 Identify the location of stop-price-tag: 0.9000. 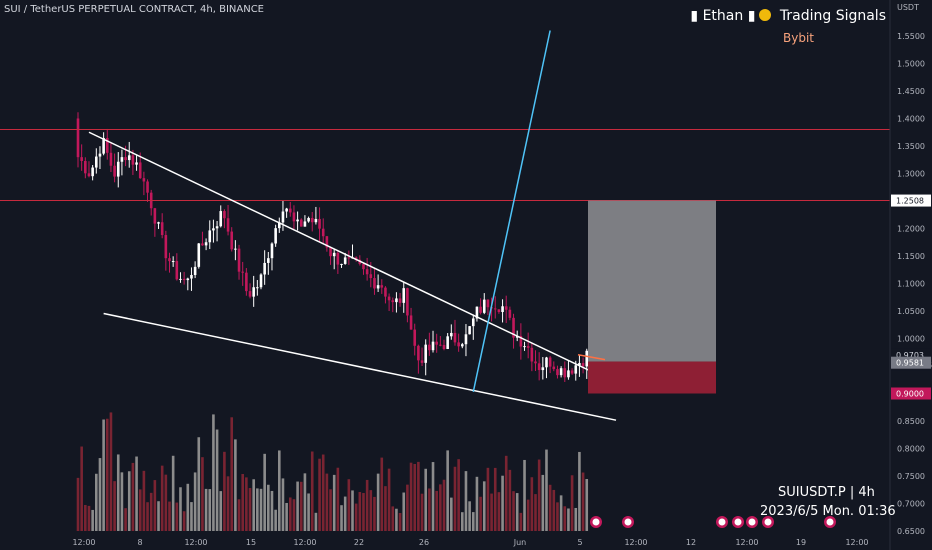
(910, 394).